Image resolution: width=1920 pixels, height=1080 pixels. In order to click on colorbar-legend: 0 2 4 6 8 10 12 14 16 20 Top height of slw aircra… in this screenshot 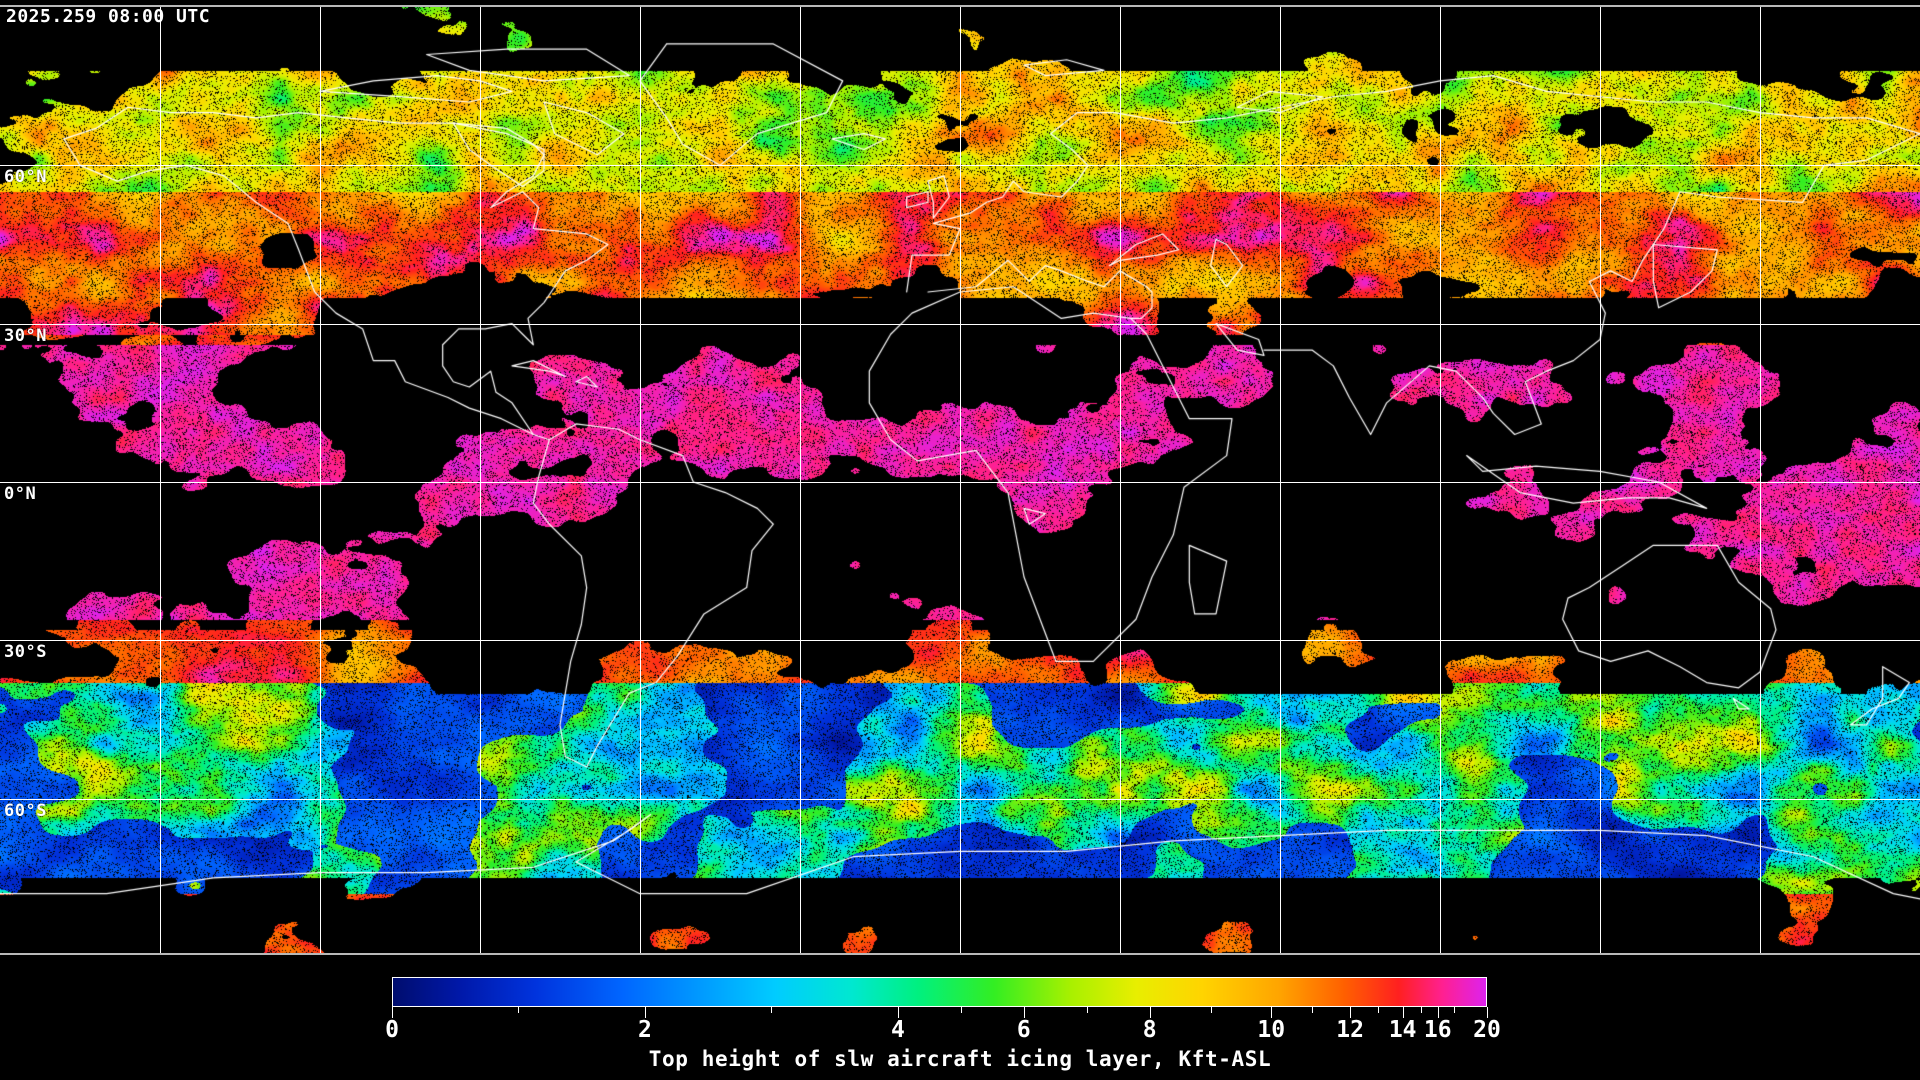, I will do `click(960, 1017)`.